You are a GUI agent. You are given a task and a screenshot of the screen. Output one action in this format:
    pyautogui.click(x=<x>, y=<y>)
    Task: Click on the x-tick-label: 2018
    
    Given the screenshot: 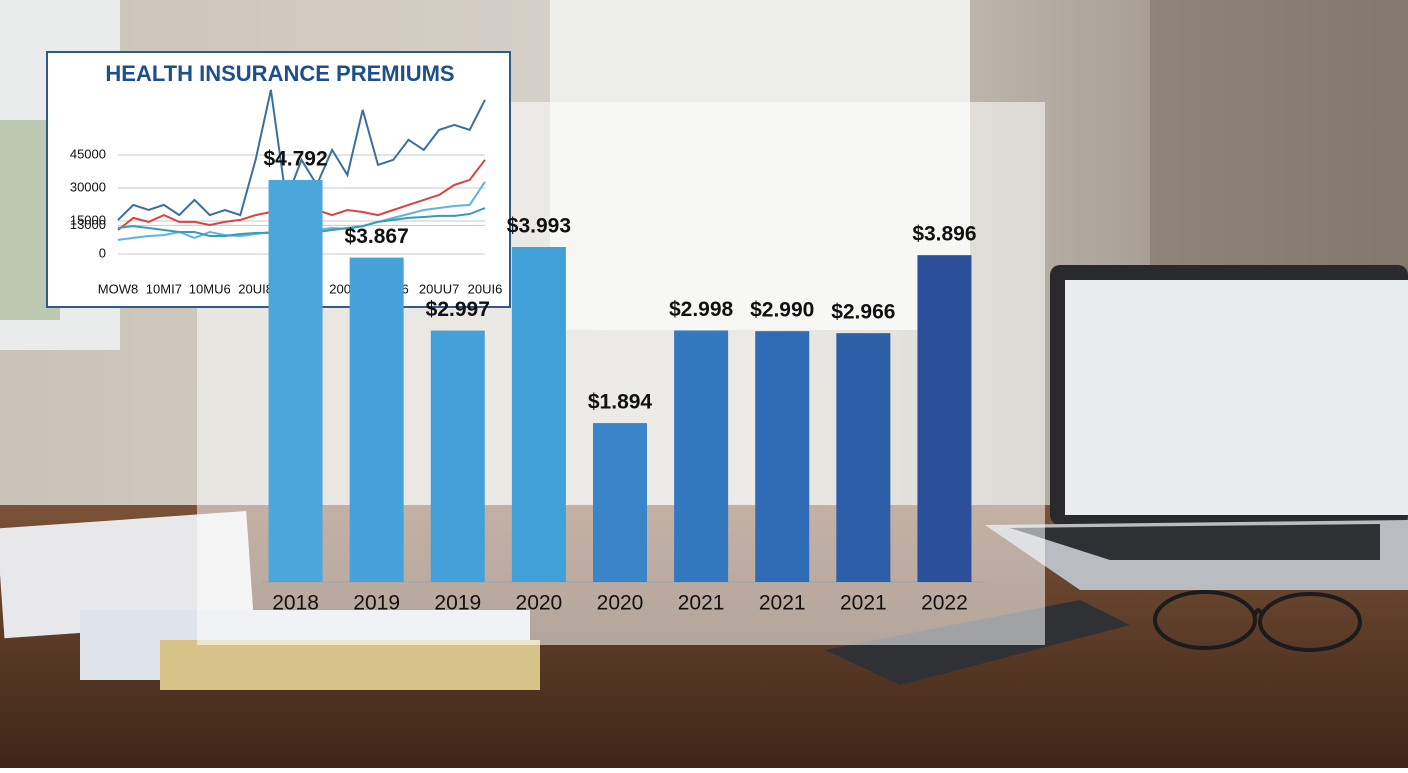 What is the action you would take?
    pyautogui.click(x=295, y=603)
    